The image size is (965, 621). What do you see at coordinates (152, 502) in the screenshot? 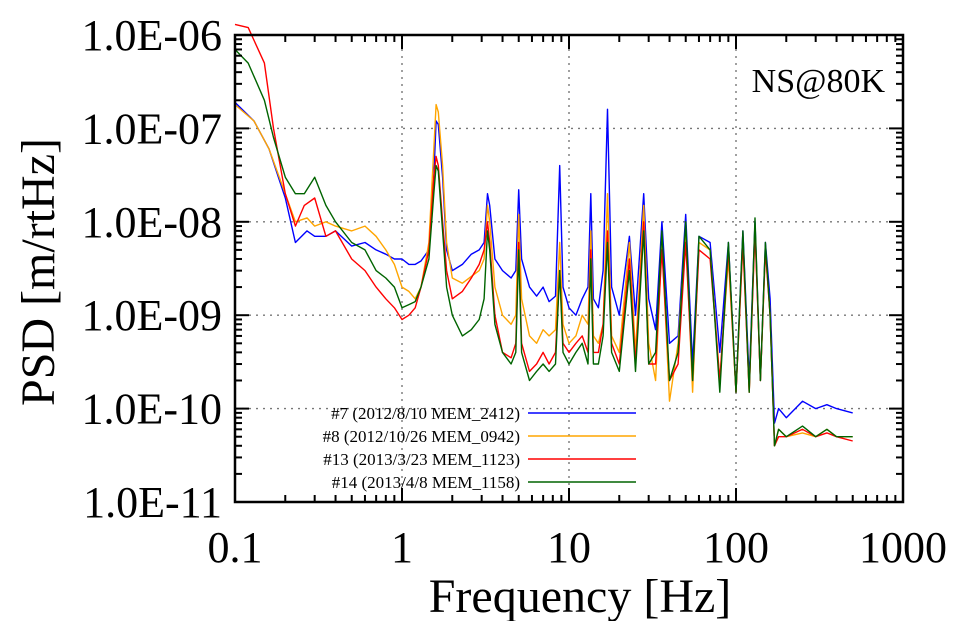
I see `y-tick-label: 1.0E-11` at bounding box center [152, 502].